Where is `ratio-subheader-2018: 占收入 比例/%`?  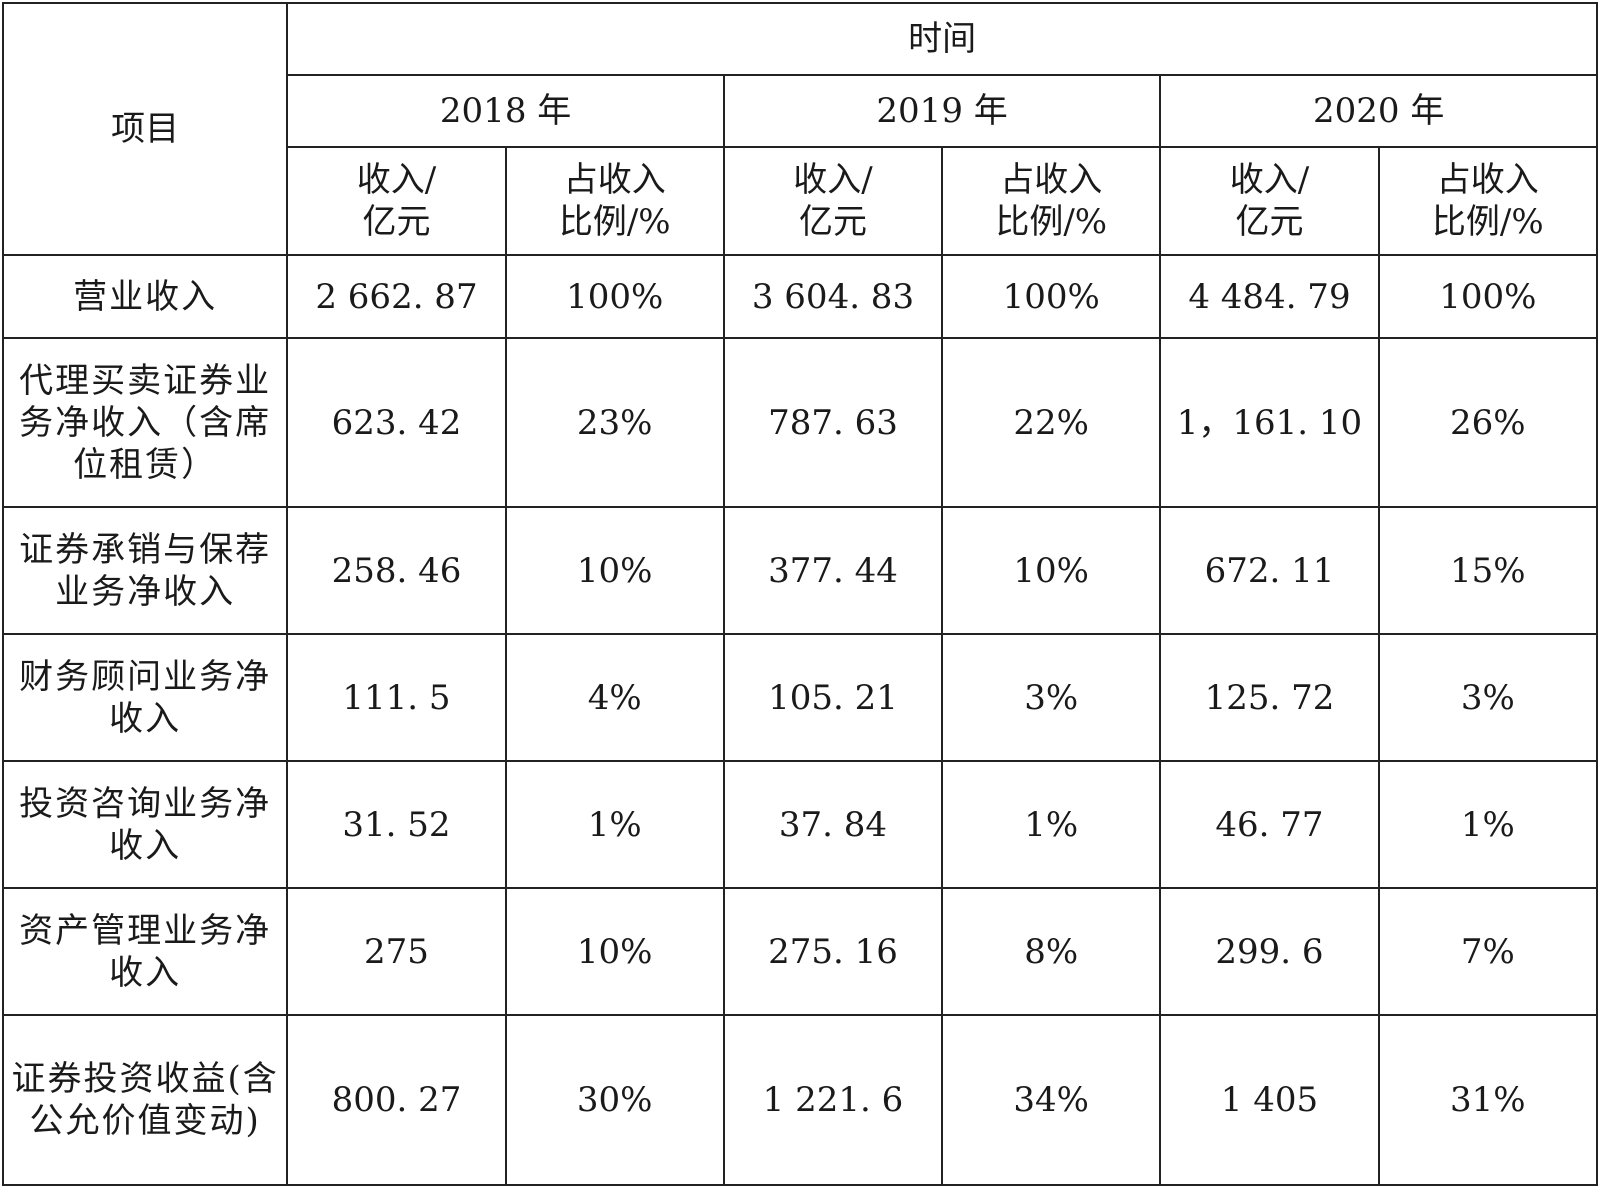
ratio-subheader-2018: 占收入 比例/% is located at coordinates (614, 201).